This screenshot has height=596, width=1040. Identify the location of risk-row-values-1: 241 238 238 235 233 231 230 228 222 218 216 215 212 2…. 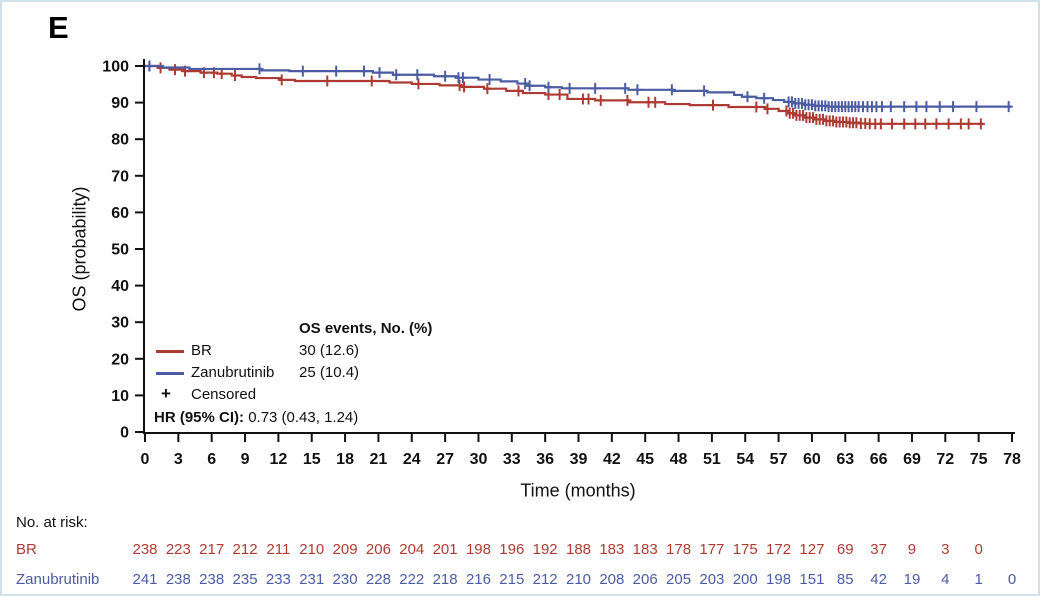
(520, 580).